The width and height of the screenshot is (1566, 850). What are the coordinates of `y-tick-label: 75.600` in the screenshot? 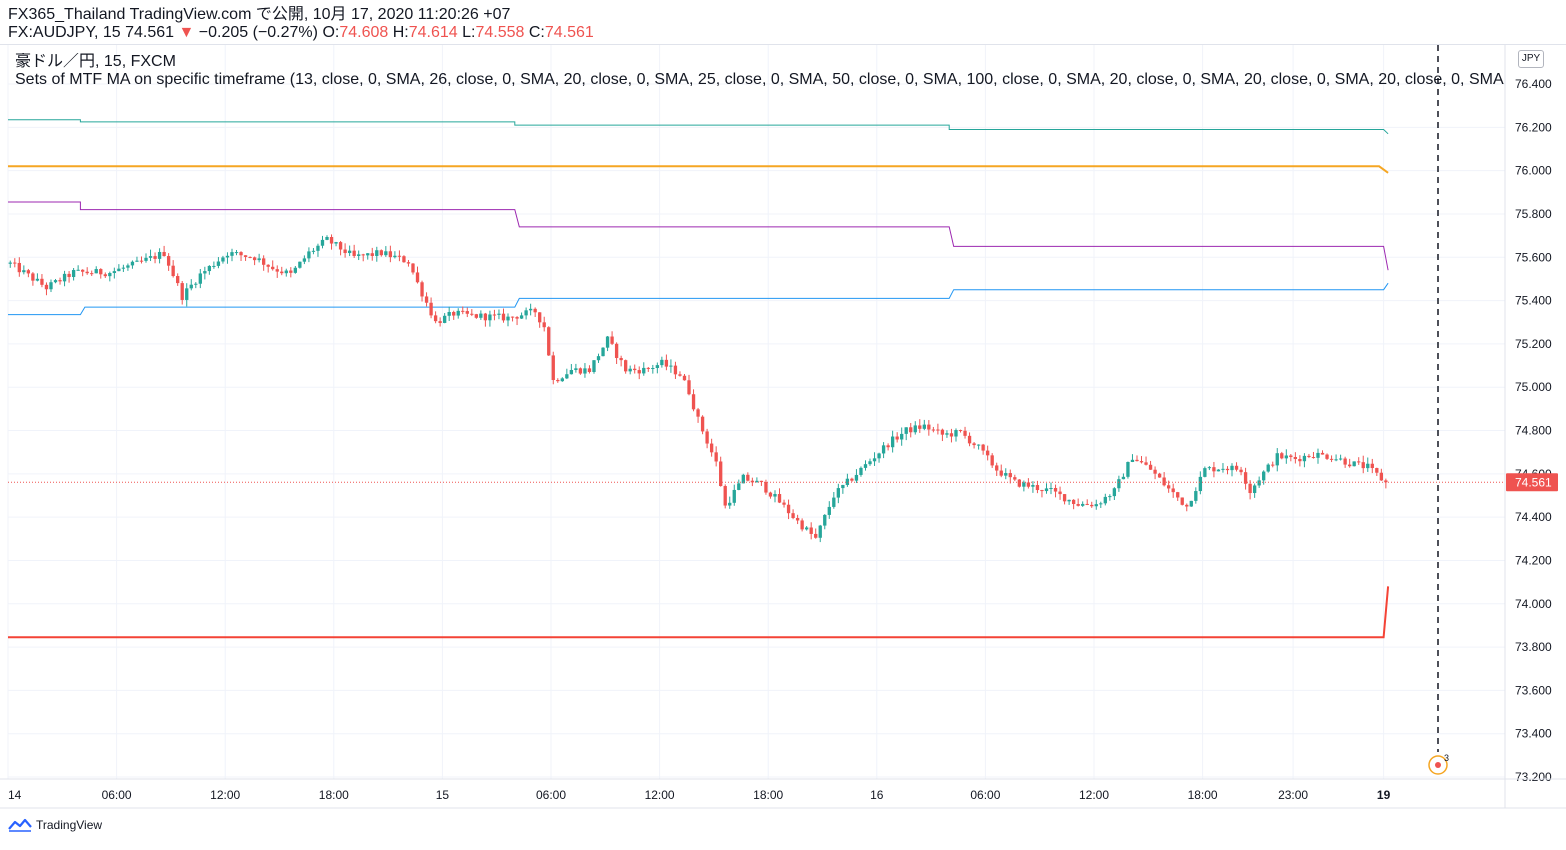 It's located at (1533, 257).